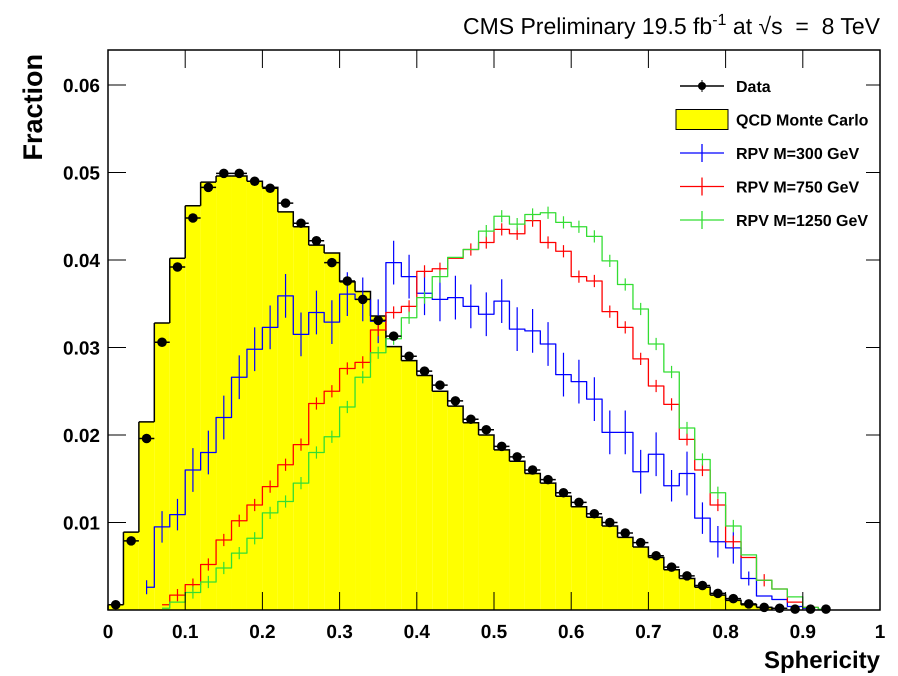 The height and width of the screenshot is (676, 898). Describe the element at coordinates (880, 632) in the screenshot. I see `x-tick-label: 1` at that location.